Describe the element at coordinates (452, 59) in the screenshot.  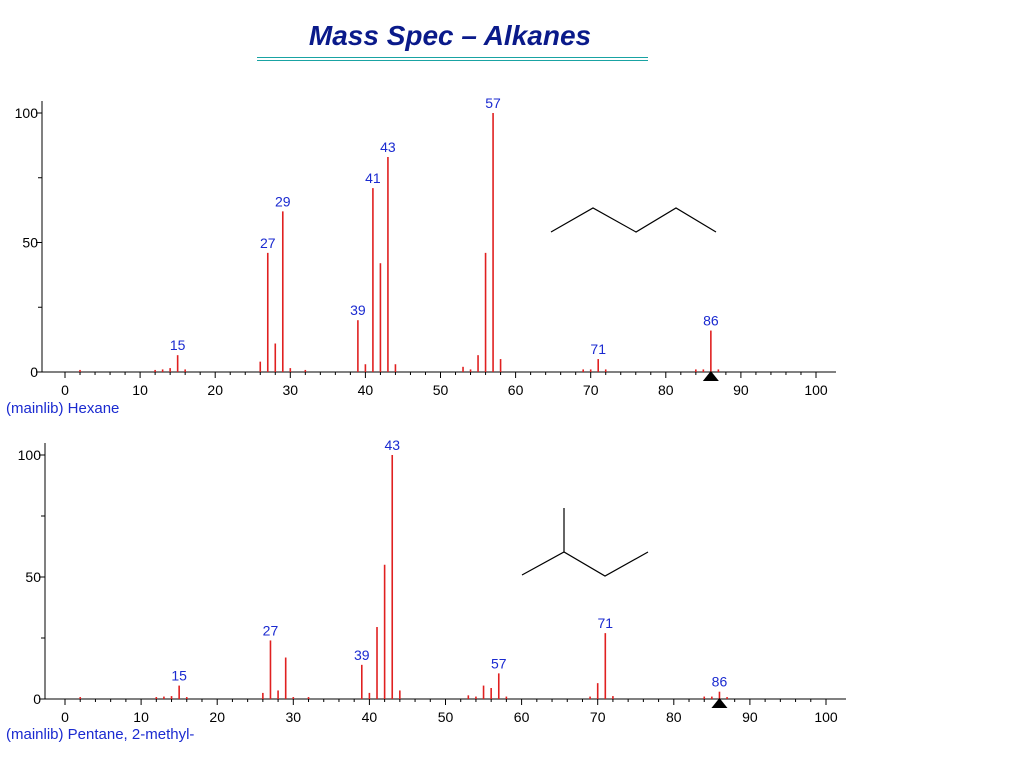
I see `title-underline` at that location.